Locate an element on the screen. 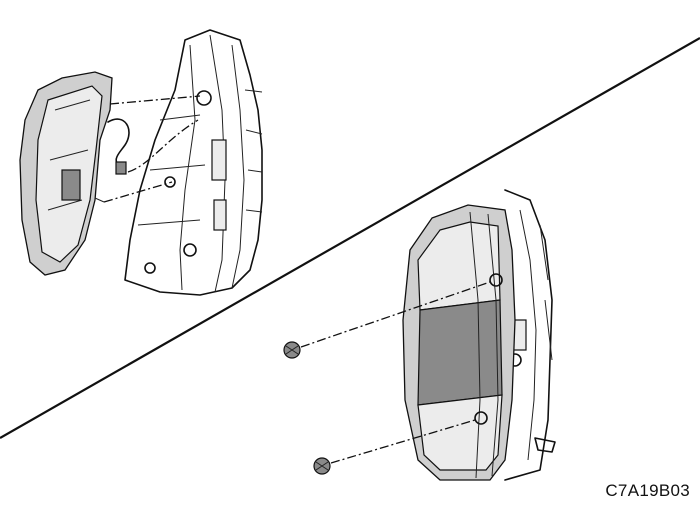 This screenshot has width=700, height=517. alignment-line-bottom is located at coordinates (138, 192).